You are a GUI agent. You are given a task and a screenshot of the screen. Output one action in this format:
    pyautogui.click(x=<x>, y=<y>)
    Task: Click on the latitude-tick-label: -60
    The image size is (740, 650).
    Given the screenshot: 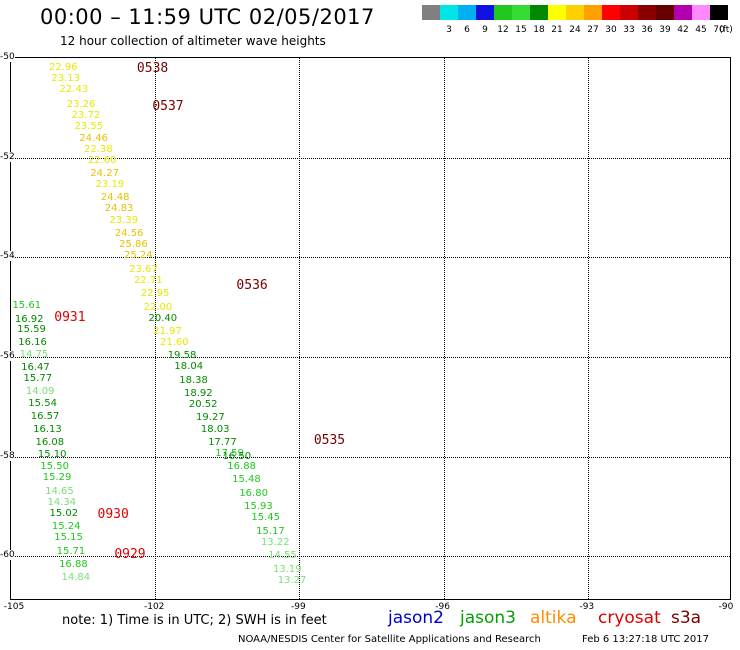 What is the action you would take?
    pyautogui.click(x=7, y=555)
    